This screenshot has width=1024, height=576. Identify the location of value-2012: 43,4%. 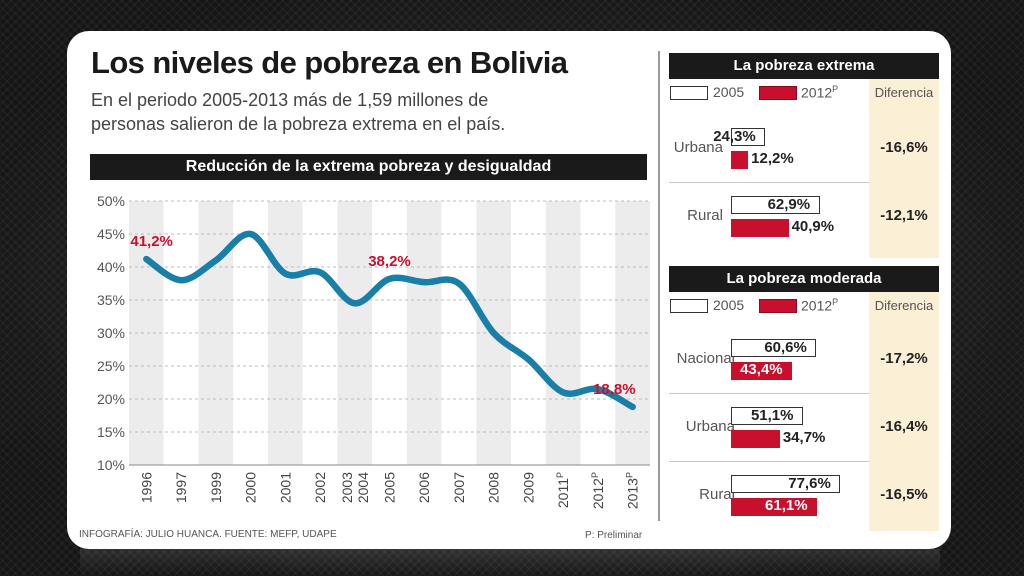
(761, 369).